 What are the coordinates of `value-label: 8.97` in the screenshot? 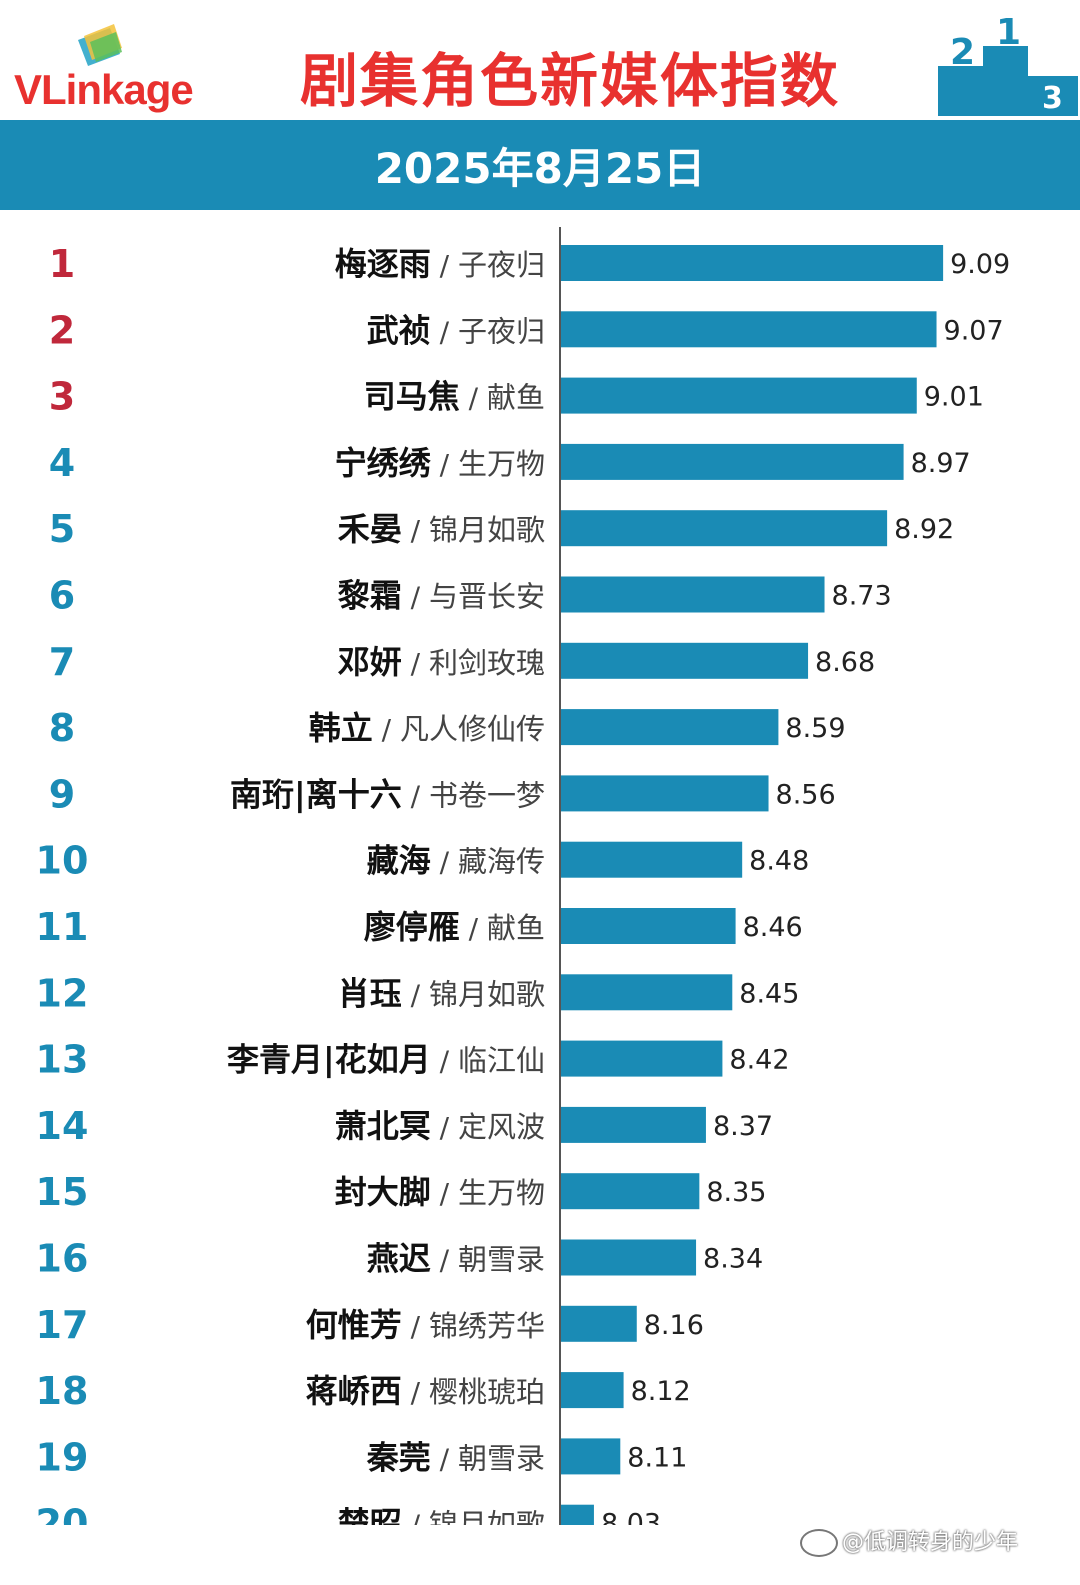 It's located at (941, 463).